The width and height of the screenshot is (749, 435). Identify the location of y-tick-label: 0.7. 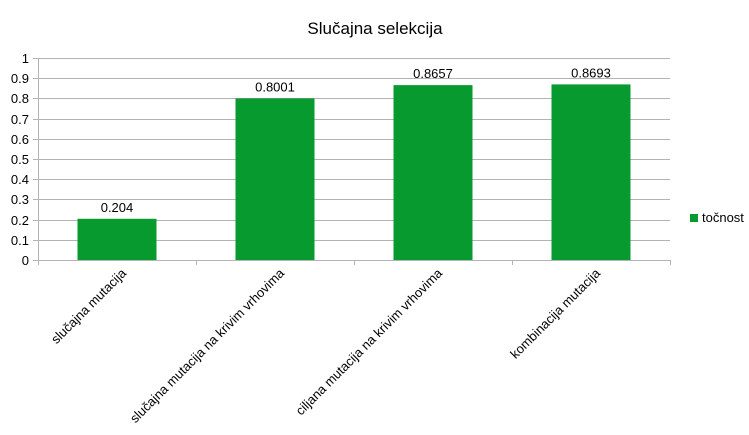
(20, 119).